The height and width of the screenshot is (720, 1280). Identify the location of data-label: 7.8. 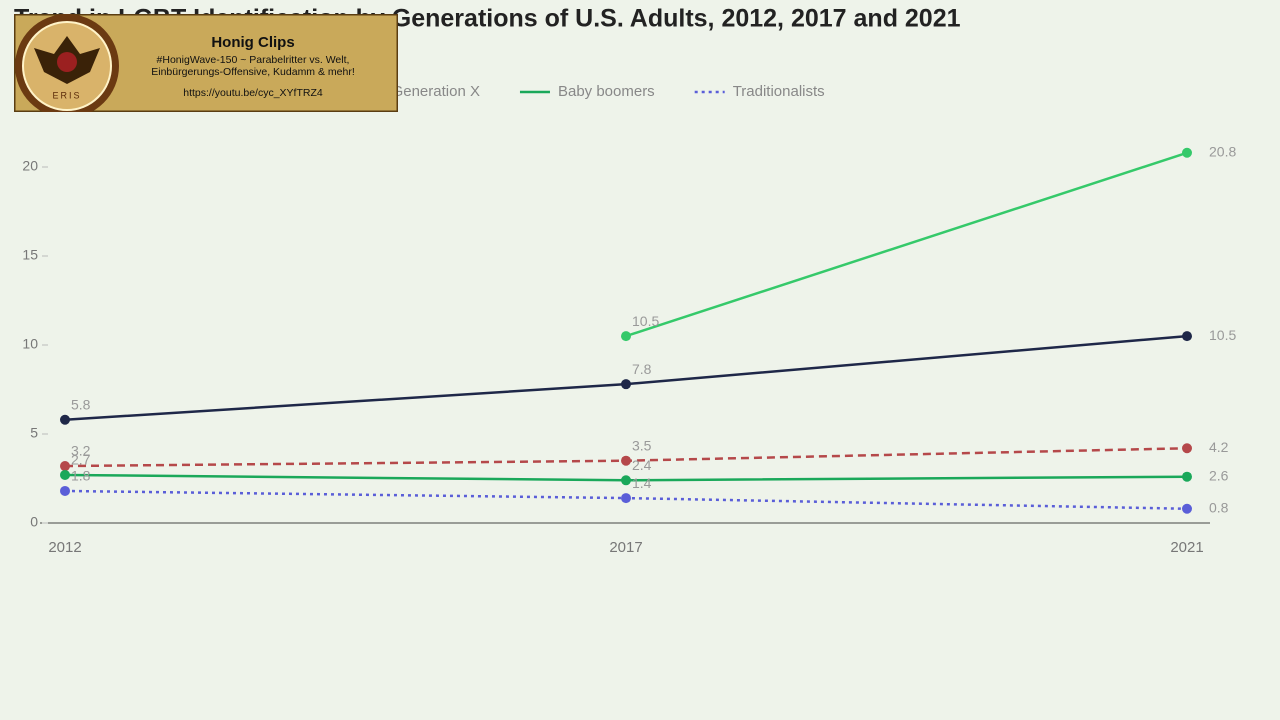
(642, 369).